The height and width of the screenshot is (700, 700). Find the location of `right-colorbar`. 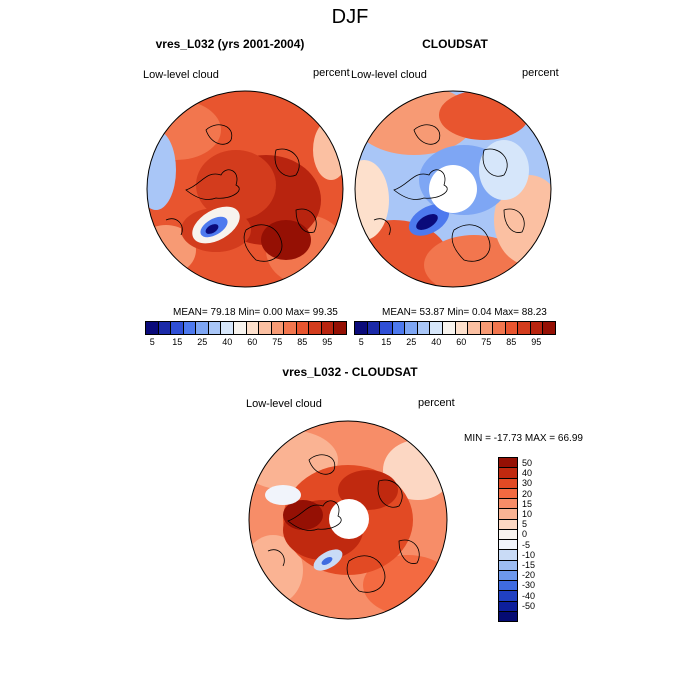

right-colorbar is located at coordinates (455, 328).